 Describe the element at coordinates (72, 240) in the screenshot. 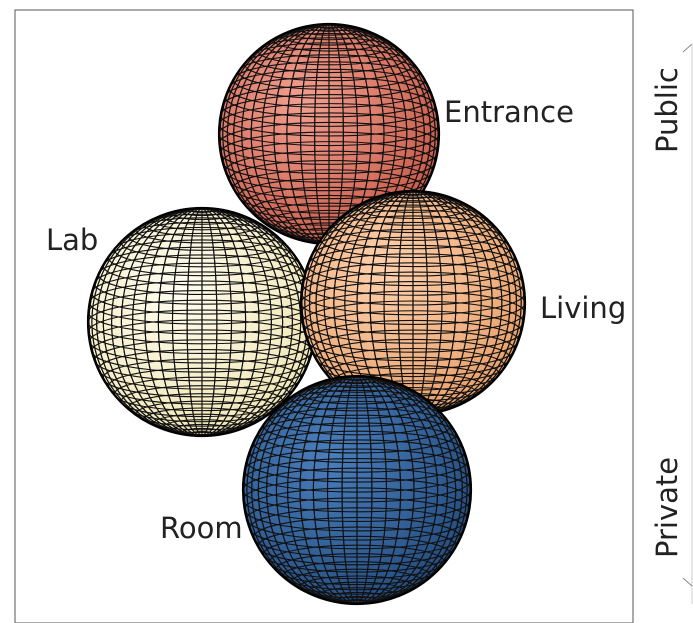

I see `label-lab: Lab` at that location.